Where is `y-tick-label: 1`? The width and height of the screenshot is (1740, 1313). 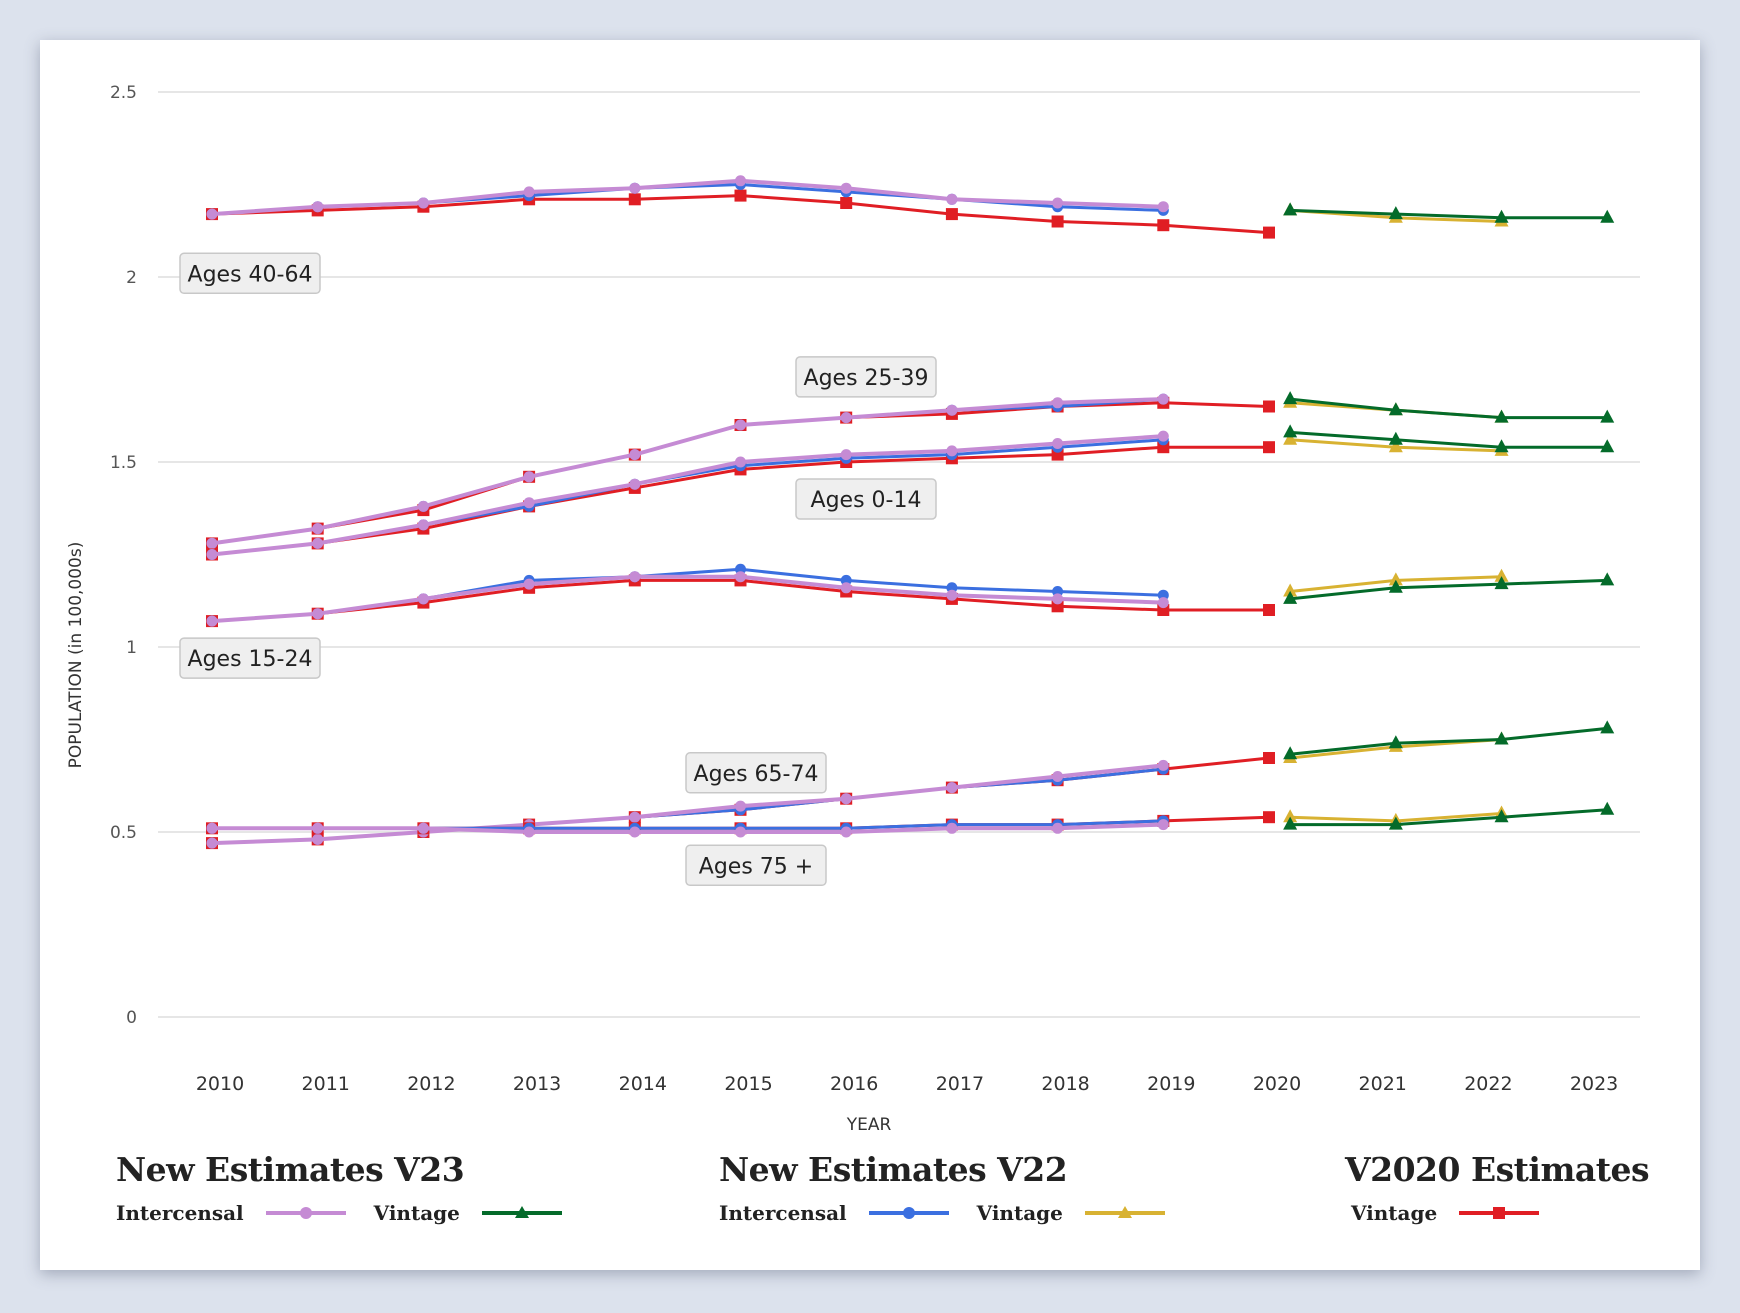 y-tick-label: 1 is located at coordinates (131, 648).